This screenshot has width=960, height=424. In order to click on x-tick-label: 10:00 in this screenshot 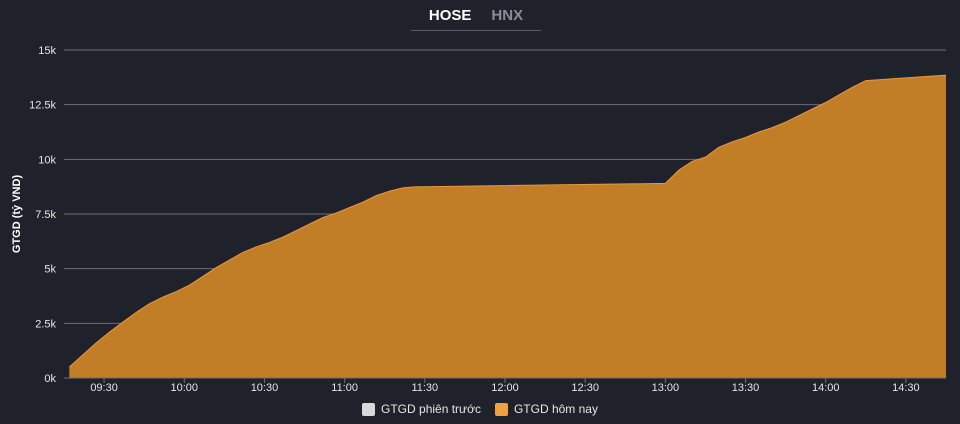, I will do `click(185, 388)`.